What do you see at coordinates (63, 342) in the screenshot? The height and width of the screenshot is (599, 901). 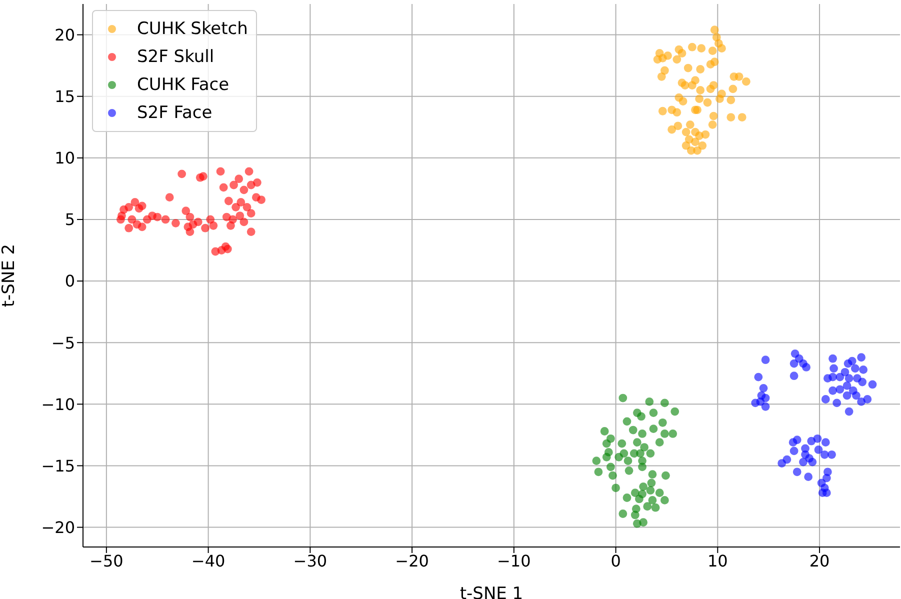 I see `y-tick-label: −5` at bounding box center [63, 342].